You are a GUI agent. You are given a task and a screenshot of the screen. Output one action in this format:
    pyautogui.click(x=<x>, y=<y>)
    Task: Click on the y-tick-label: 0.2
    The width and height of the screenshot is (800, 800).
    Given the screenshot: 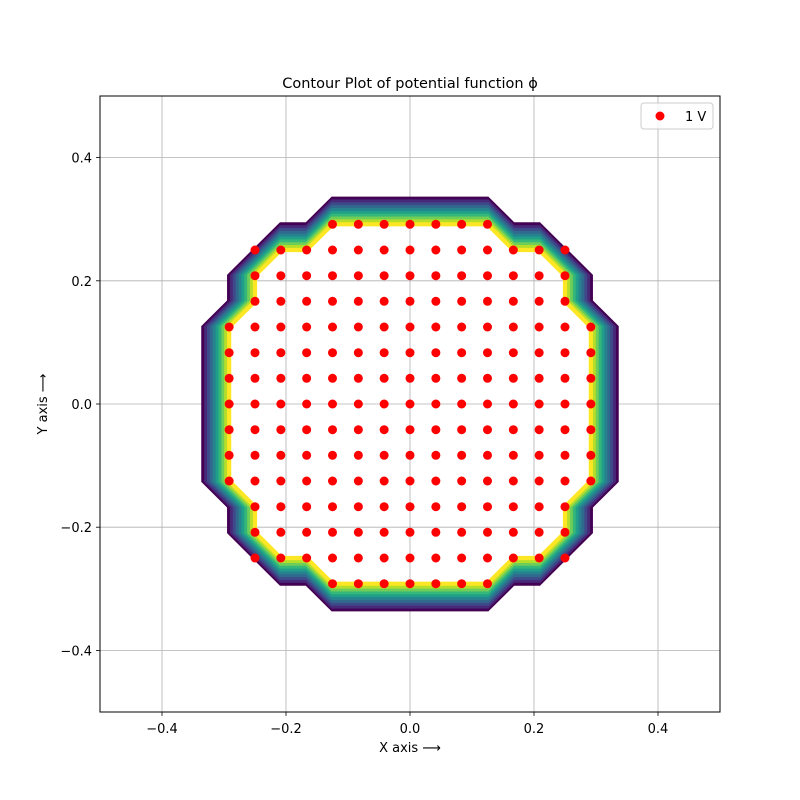 What is the action you would take?
    pyautogui.click(x=81, y=282)
    